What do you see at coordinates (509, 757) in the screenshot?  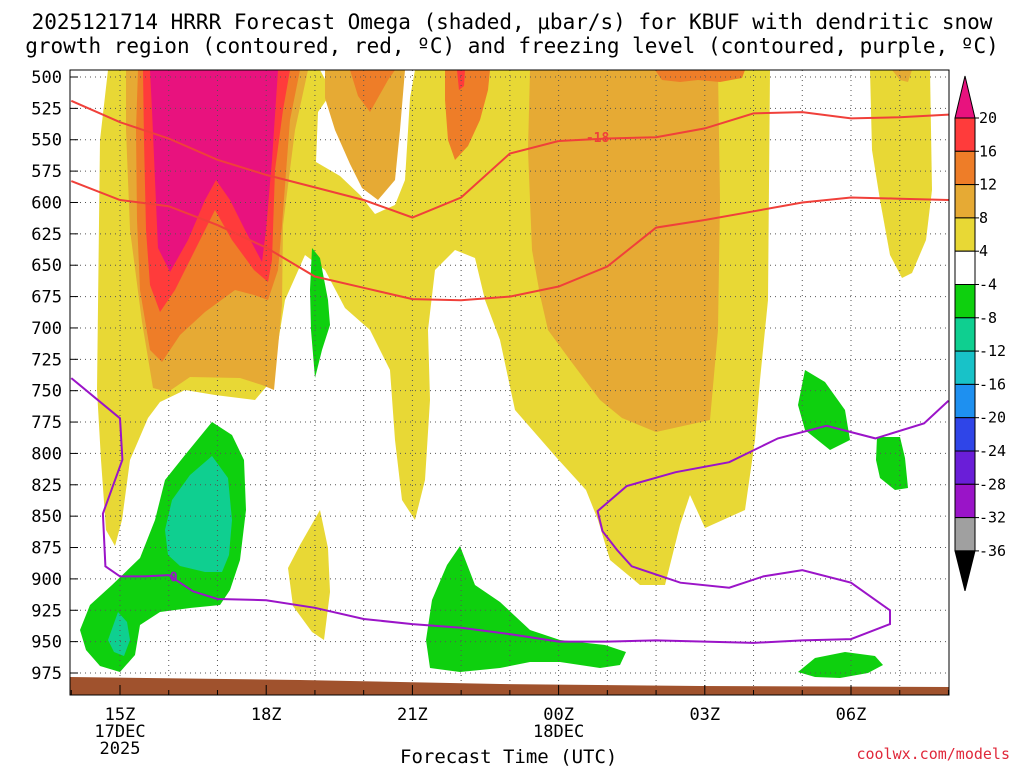 I see `x-axis-title: Forecast Time (UTC)` at bounding box center [509, 757].